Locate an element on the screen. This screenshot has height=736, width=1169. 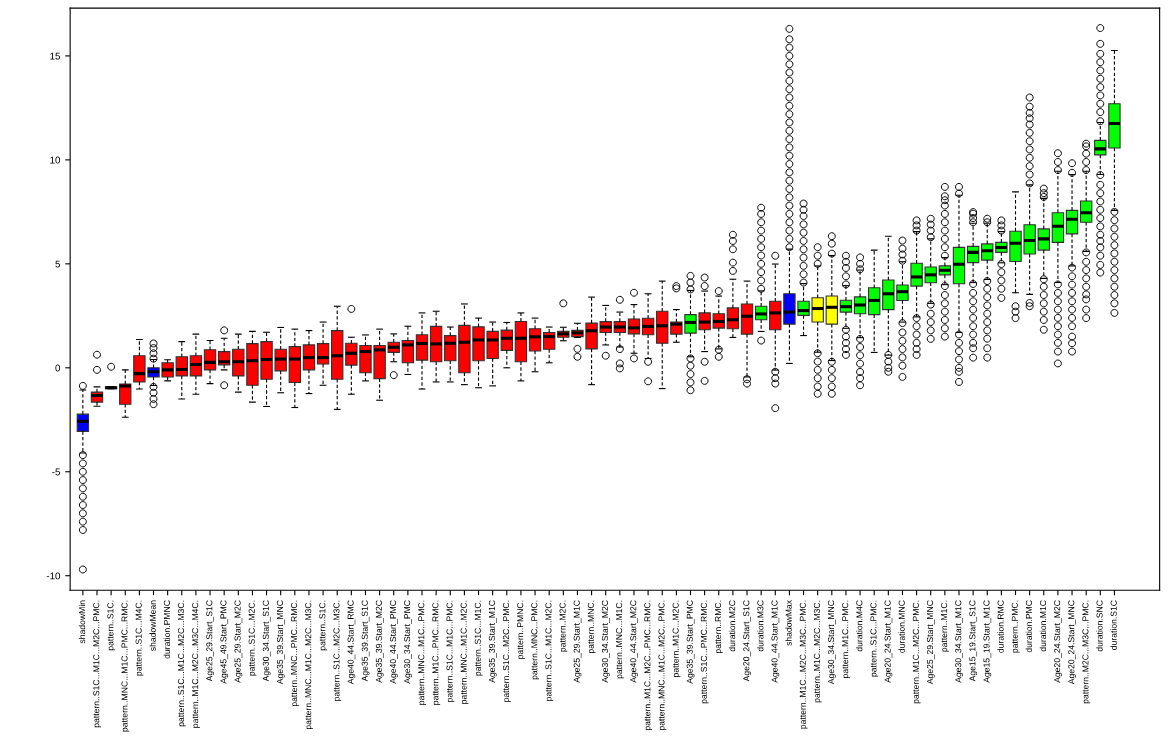
x-tick-label: Age40_44.Start_RMC is located at coordinates (351, 642).